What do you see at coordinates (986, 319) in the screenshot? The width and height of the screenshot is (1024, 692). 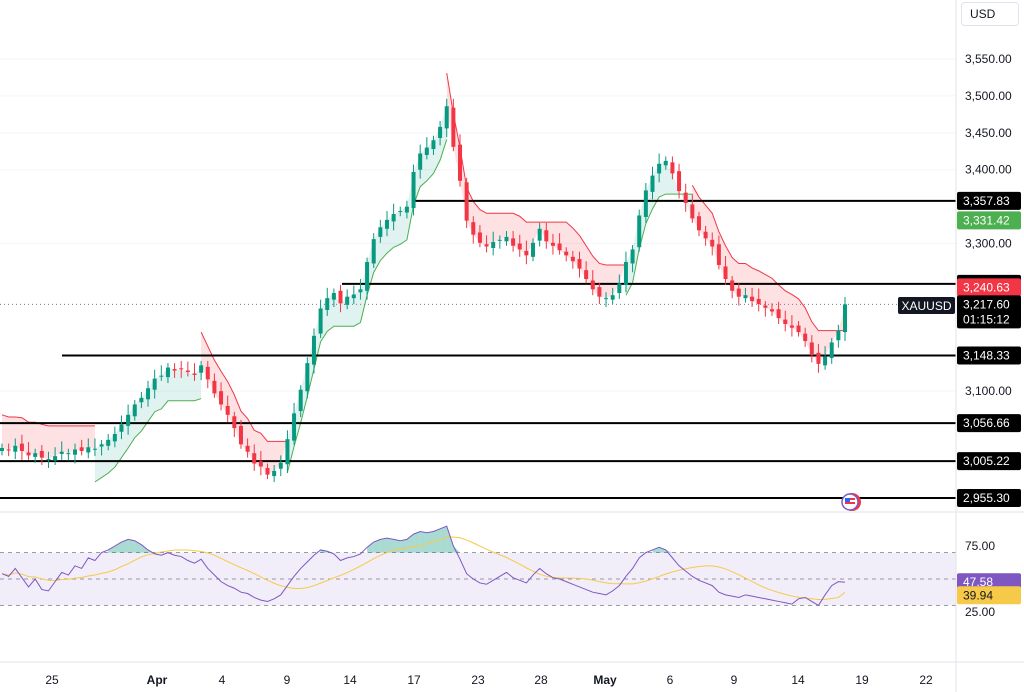 I see `countdown-tag: 01:15:12` at bounding box center [986, 319].